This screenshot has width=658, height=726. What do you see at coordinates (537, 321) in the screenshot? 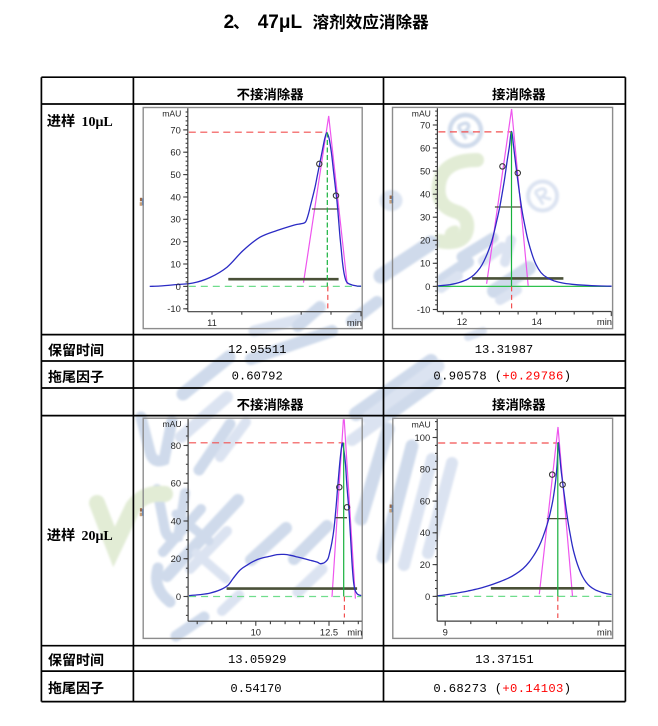
I see `svg-text: 14` at bounding box center [537, 321].